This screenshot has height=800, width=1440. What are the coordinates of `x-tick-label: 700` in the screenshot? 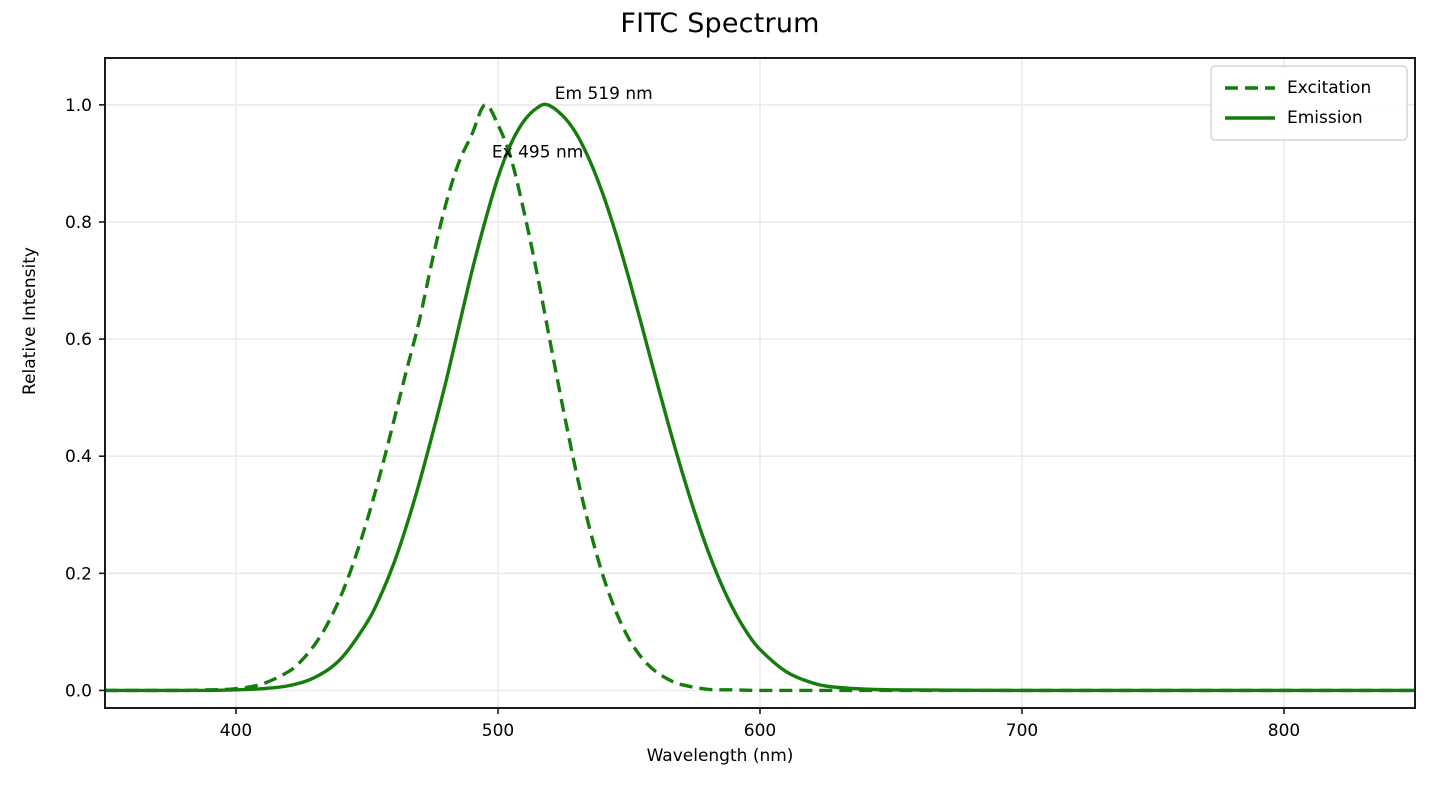 It's located at (1022, 731).